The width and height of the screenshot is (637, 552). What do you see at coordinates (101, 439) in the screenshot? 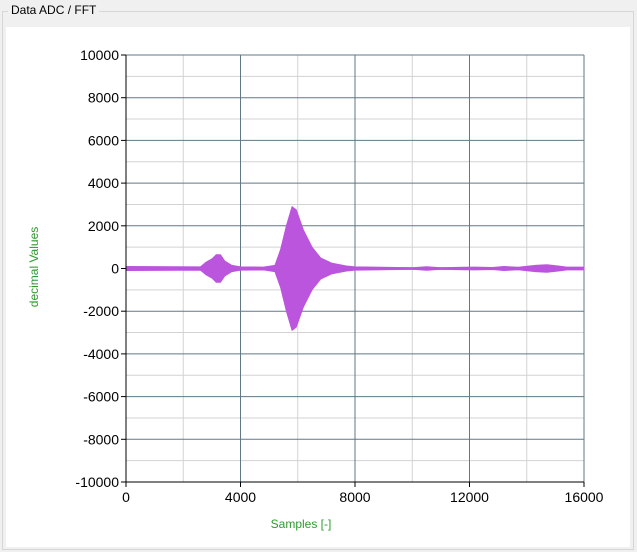
I see `y-tick-label: -8000` at bounding box center [101, 439].